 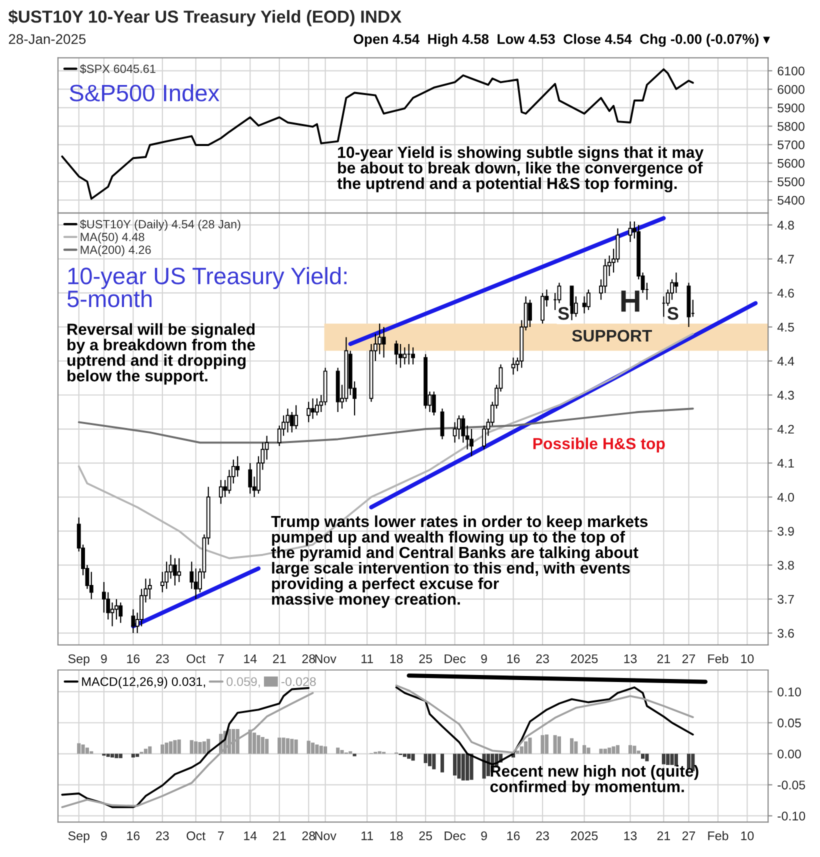 What do you see at coordinates (196, 835) in the screenshot?
I see `x-tick-label: Oct` at bounding box center [196, 835].